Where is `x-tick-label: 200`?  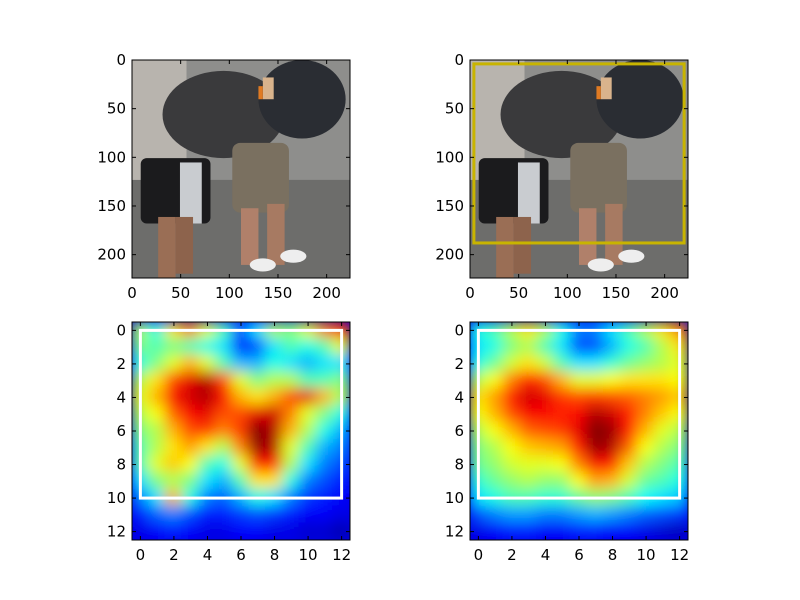
x-tick-label: 200 is located at coordinates (326, 293).